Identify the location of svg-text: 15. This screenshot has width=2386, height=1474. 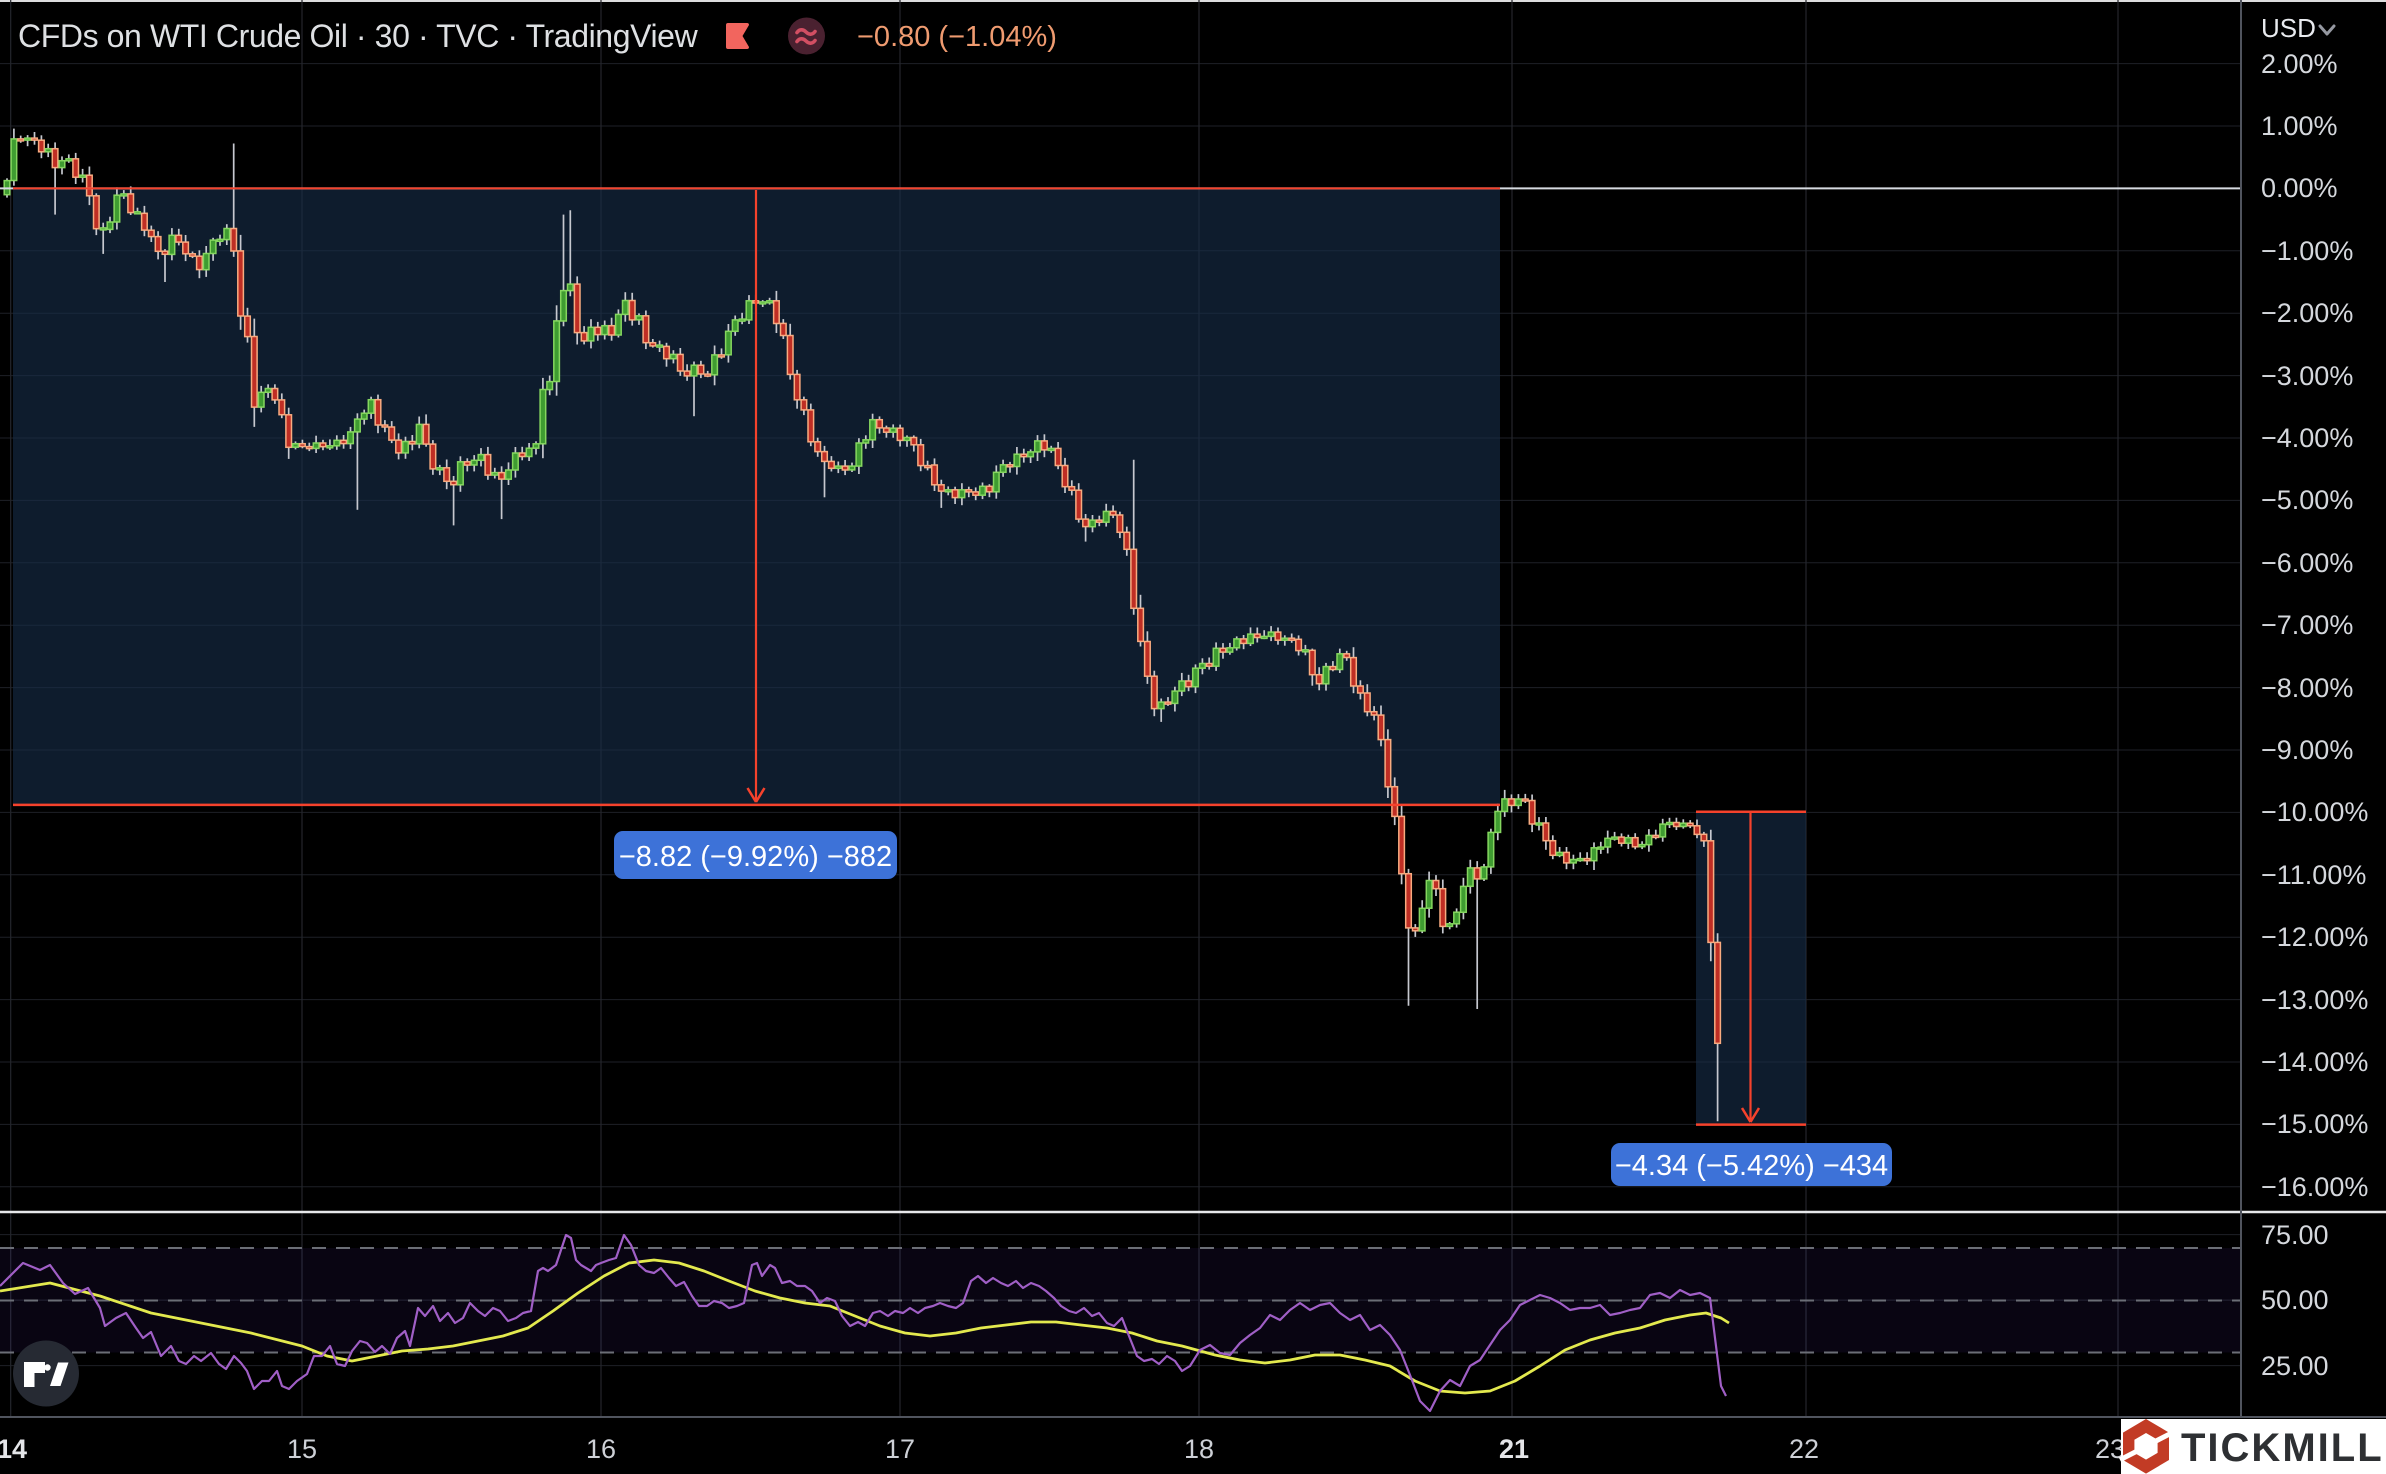
(302, 1449).